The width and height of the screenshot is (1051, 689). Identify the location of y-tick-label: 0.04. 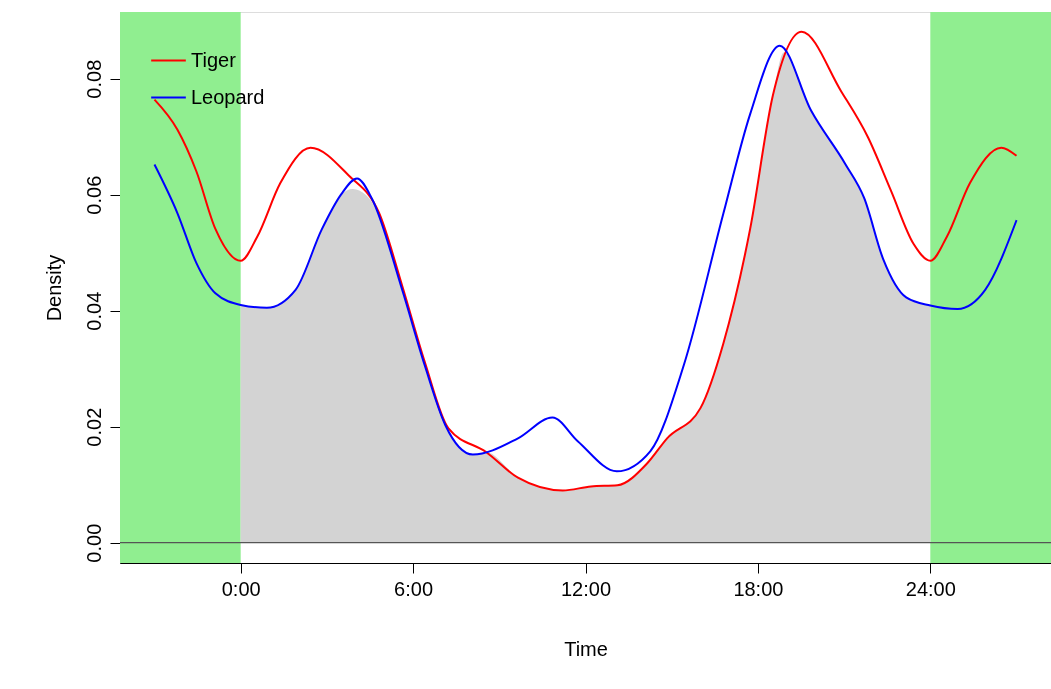
(93, 311).